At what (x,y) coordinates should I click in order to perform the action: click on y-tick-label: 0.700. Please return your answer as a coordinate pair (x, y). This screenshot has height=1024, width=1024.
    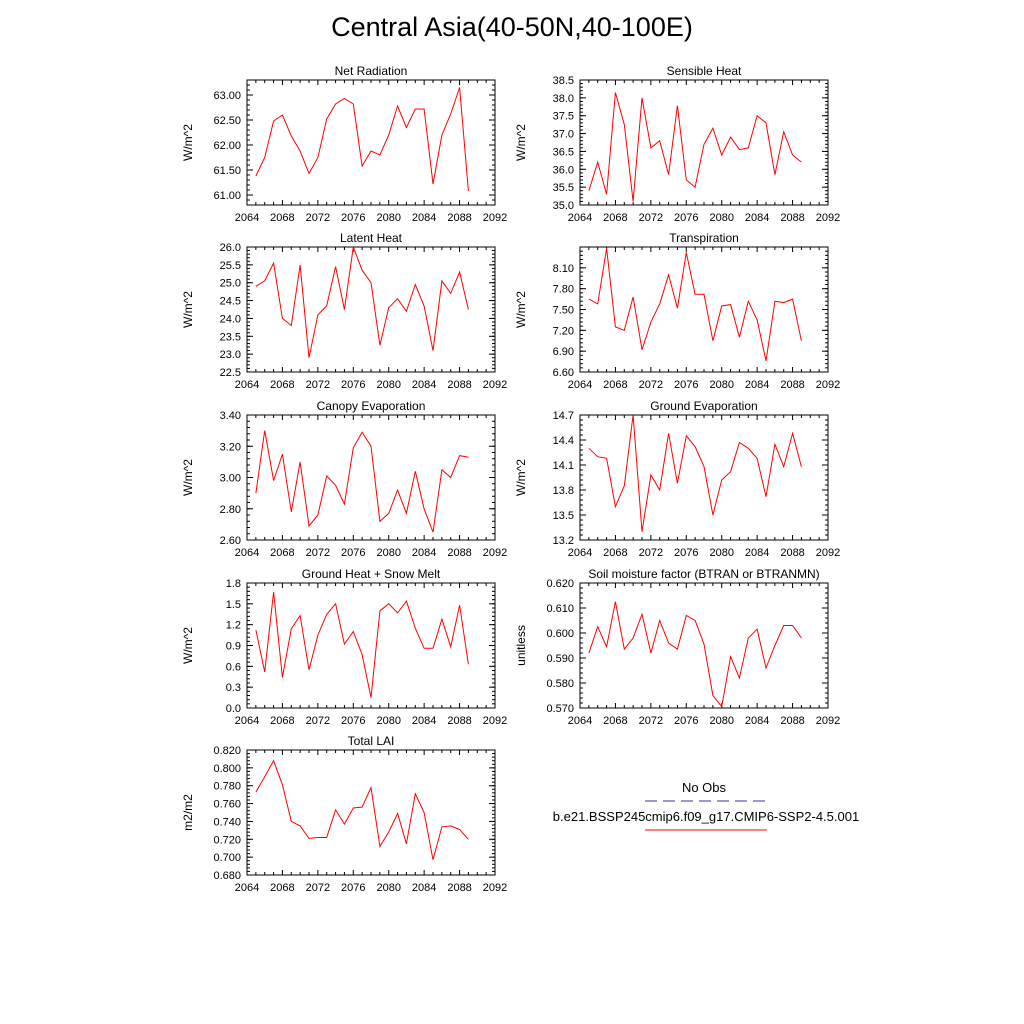
    Looking at the image, I should click on (227, 858).